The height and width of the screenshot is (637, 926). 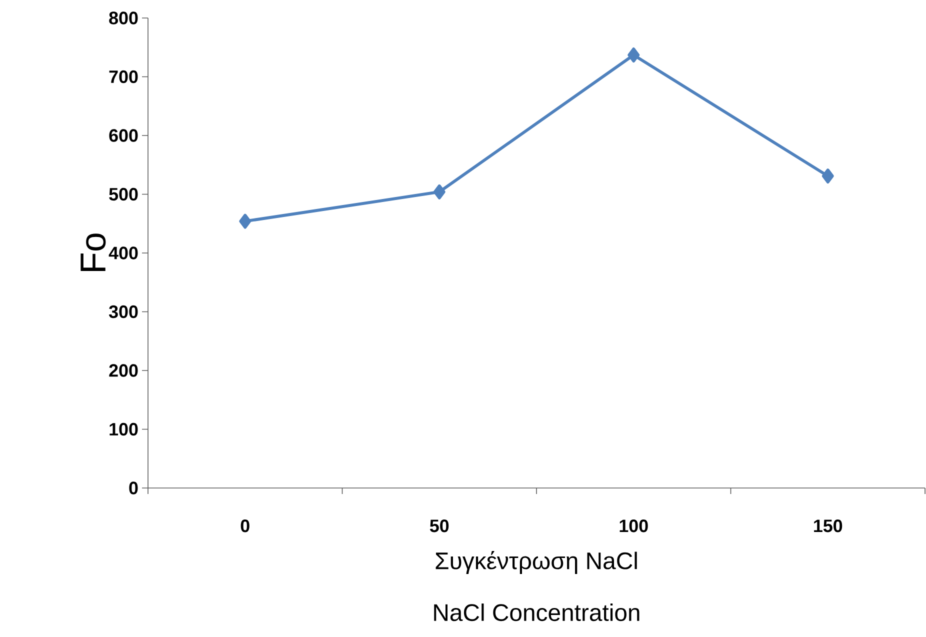 I want to click on x-axis-title: Συγκέντρωση NaCl, so click(x=536, y=562).